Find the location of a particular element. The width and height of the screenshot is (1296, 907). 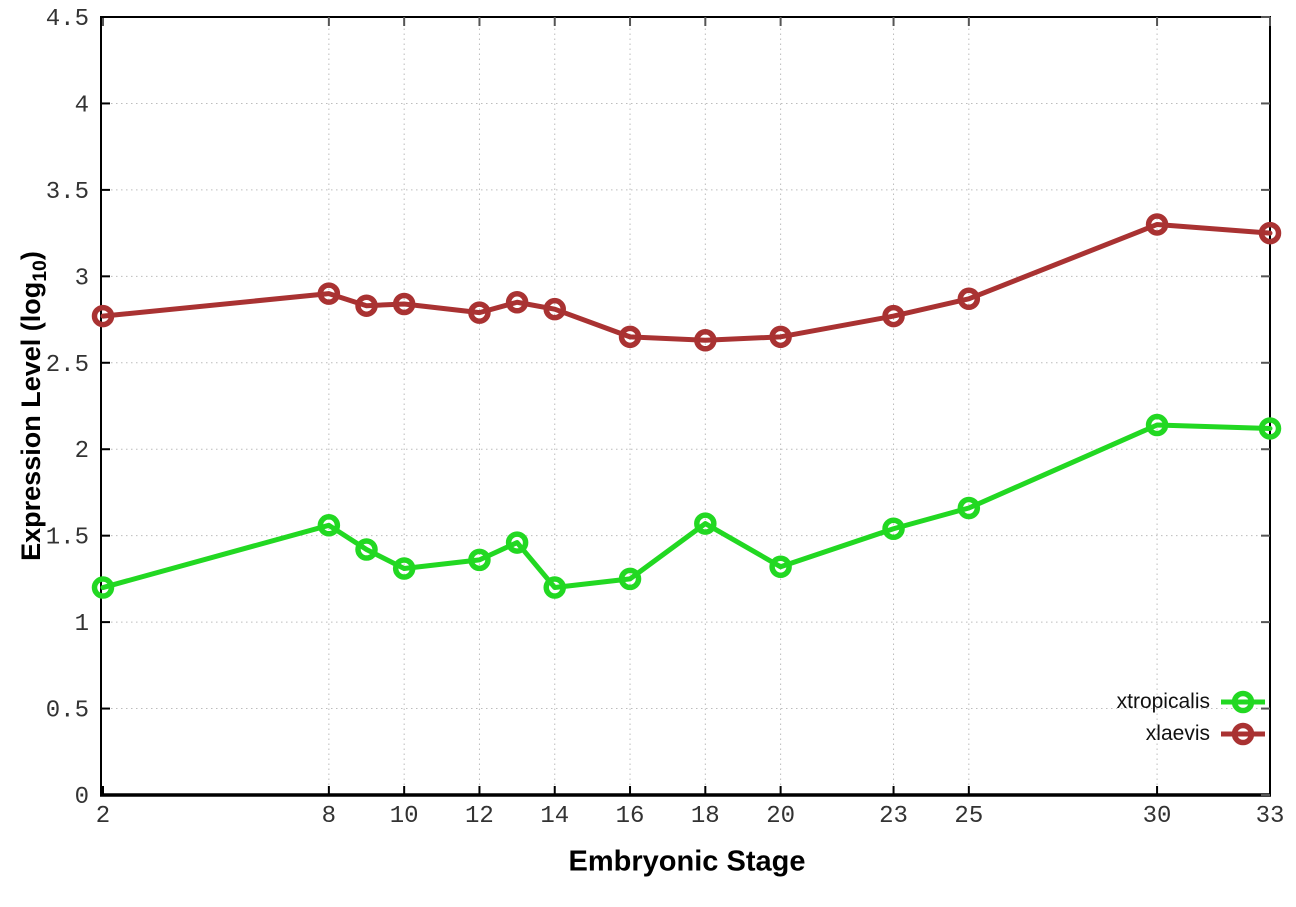

x-tick-label: 16 is located at coordinates (630, 816).